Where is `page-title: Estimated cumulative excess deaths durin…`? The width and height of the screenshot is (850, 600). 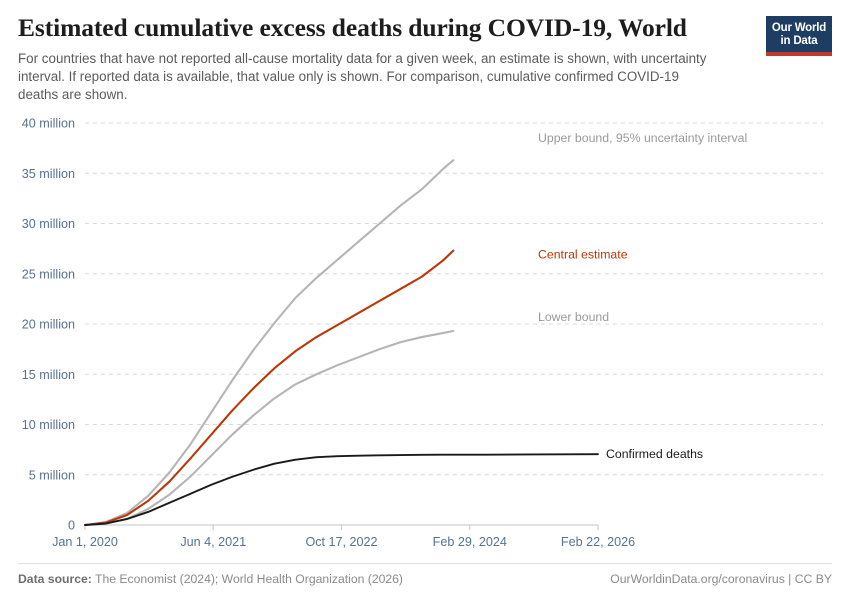 page-title: Estimated cumulative excess deaths durin… is located at coordinates (352, 27).